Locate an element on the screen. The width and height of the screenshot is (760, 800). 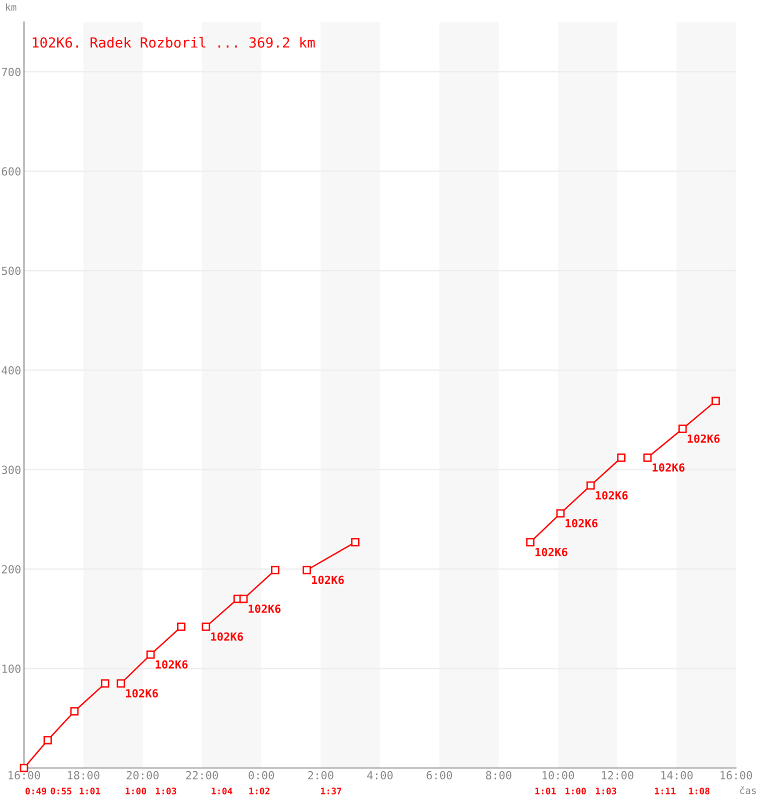
y-tick-label: 400 is located at coordinates (11, 370).